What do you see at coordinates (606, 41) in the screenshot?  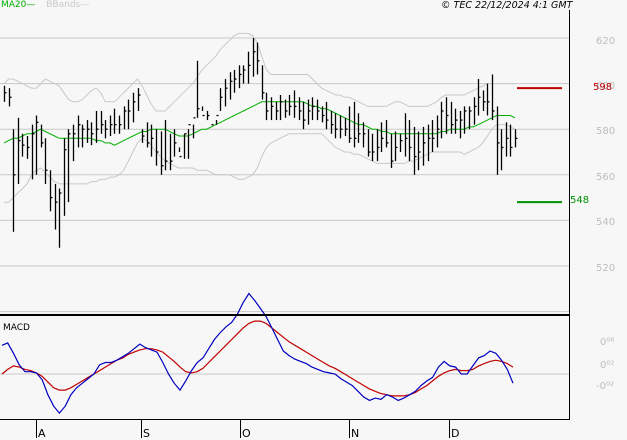 I see `y-label-620: 620` at bounding box center [606, 41].